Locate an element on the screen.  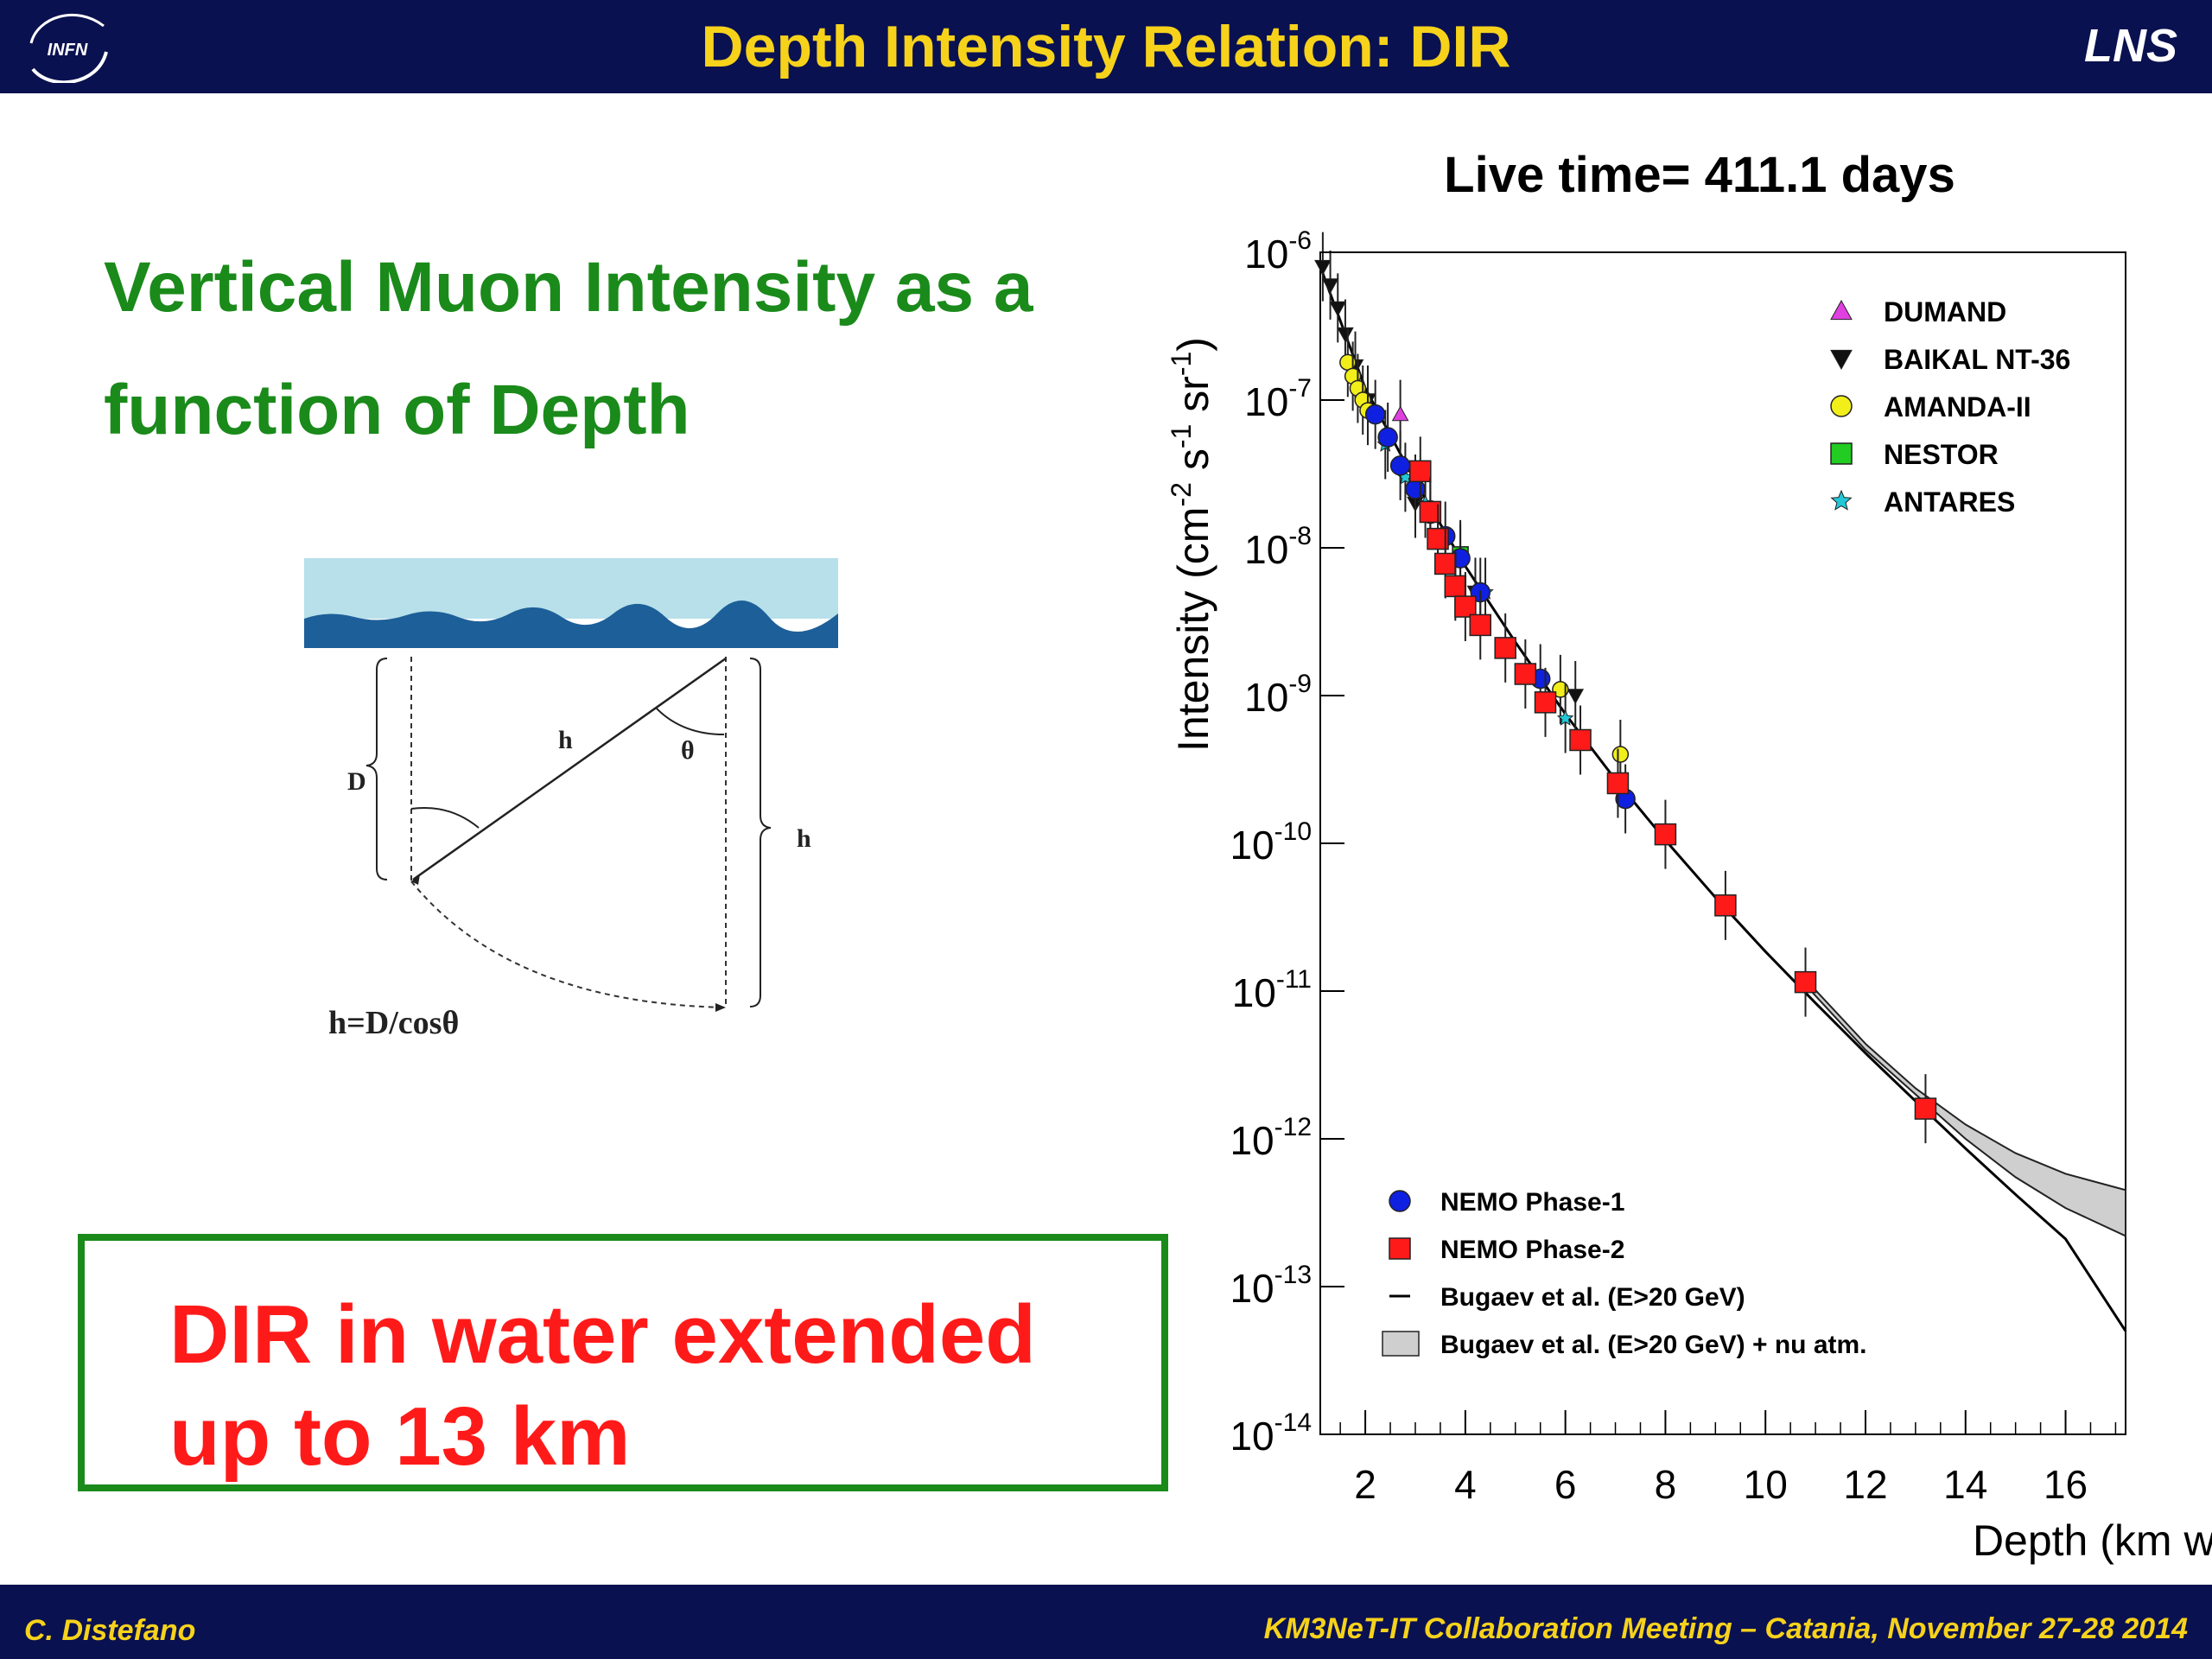
legend-label: DUMAND is located at coordinates (1945, 311).